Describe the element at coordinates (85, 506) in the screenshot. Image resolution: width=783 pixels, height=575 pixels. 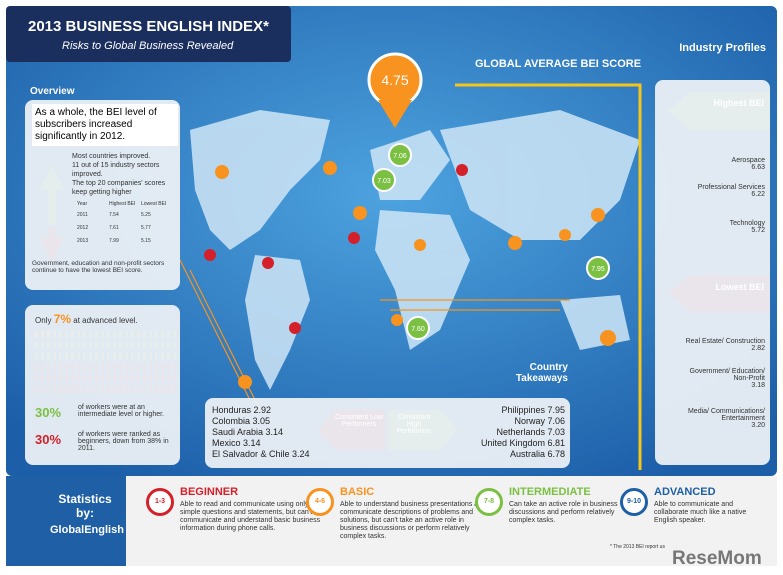
I see `stats-by: Statistics by:` at that location.